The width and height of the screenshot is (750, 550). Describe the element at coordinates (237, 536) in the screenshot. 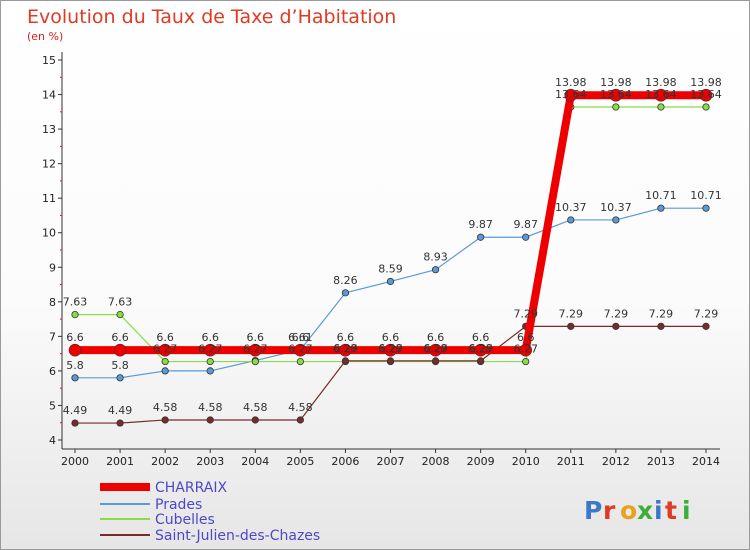

I see `legend-label: Saint-Julien-des-Chazes` at that location.